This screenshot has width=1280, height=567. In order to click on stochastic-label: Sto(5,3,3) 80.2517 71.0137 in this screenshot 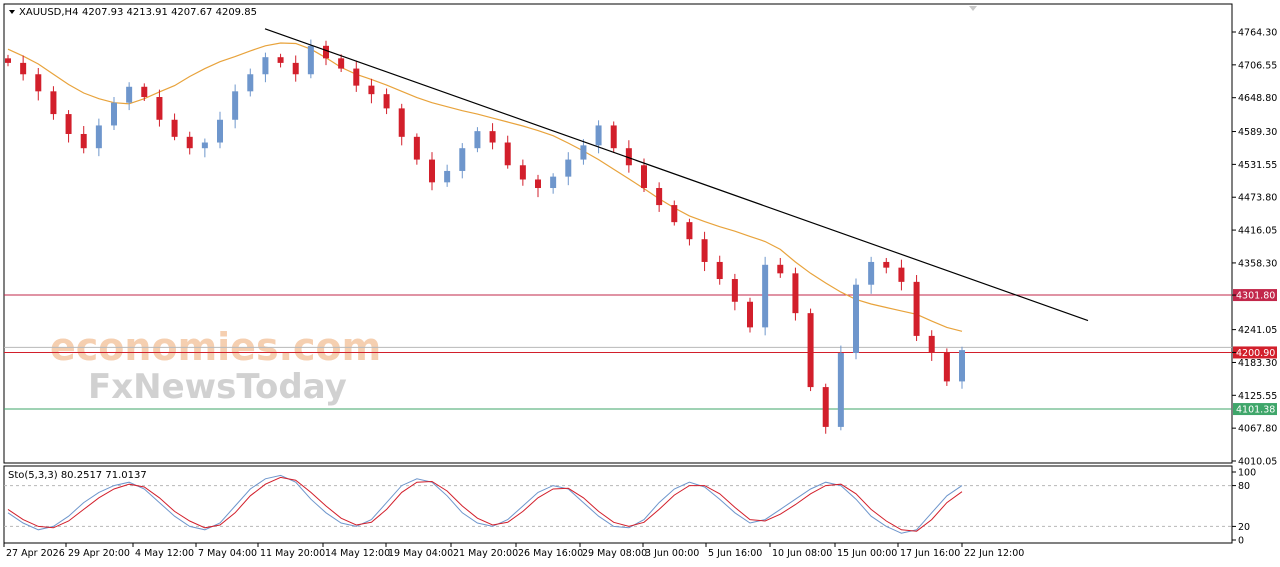, I will do `click(77, 475)`.